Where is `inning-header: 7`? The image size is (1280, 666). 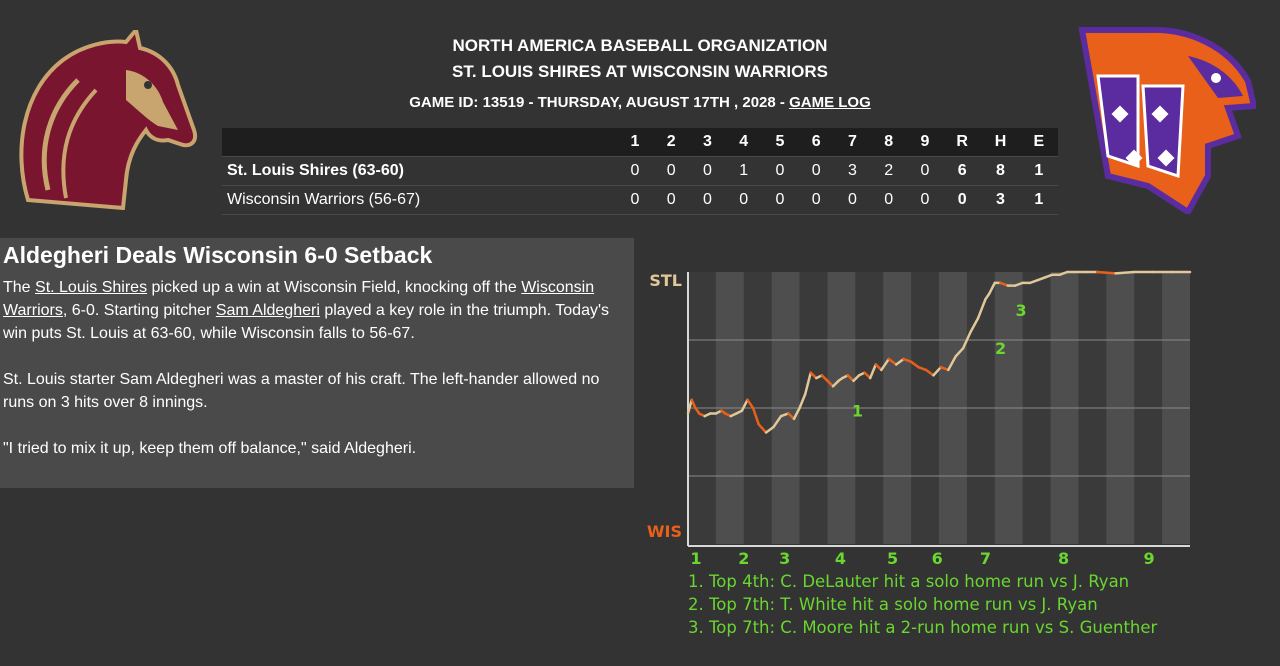
inning-header: 7 is located at coordinates (852, 141).